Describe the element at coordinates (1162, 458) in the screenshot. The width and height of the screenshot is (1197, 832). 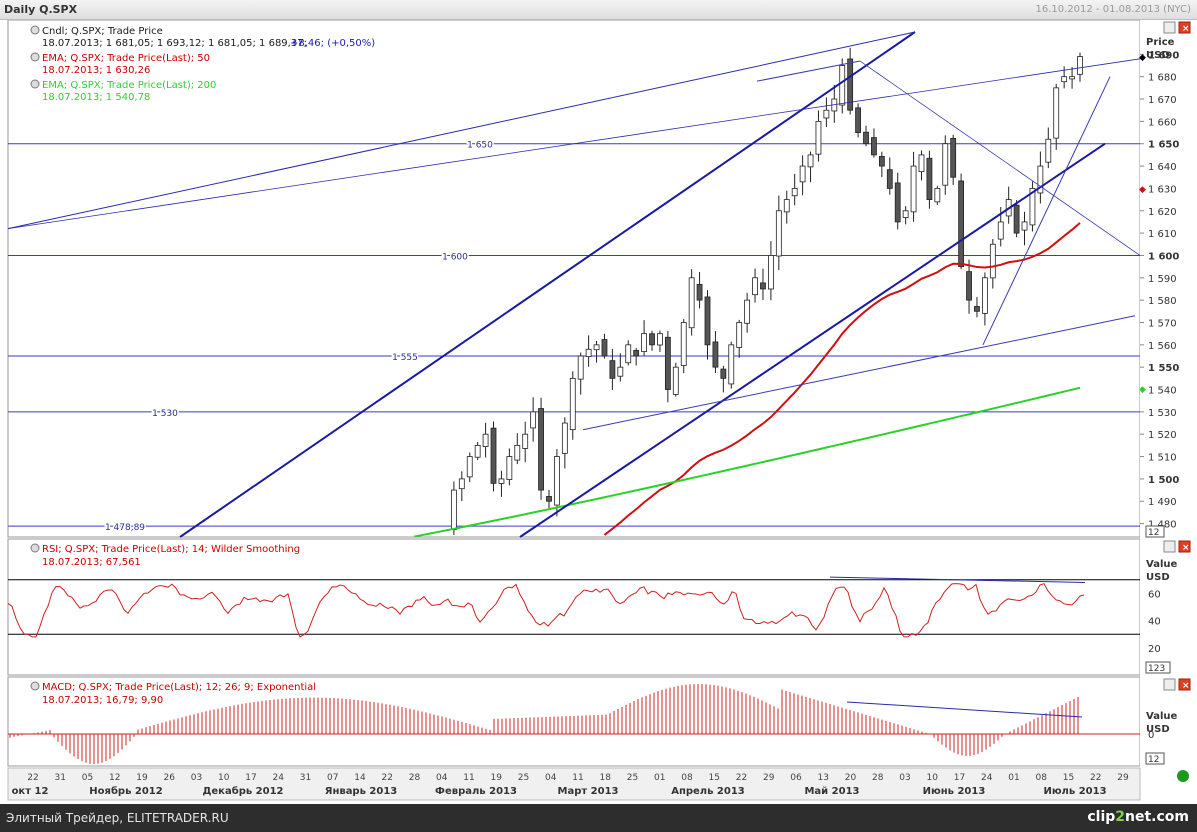
I see `y-tick-label: 1 510` at that location.